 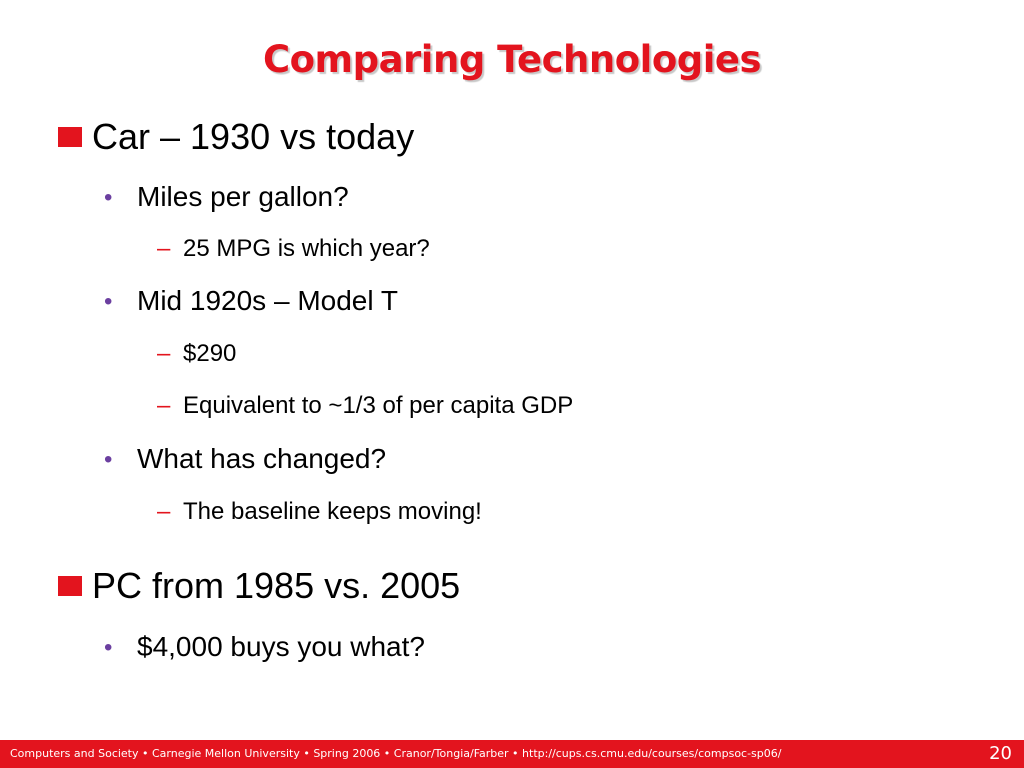 I want to click on slide-title: Comparing Technologies, so click(x=512, y=59).